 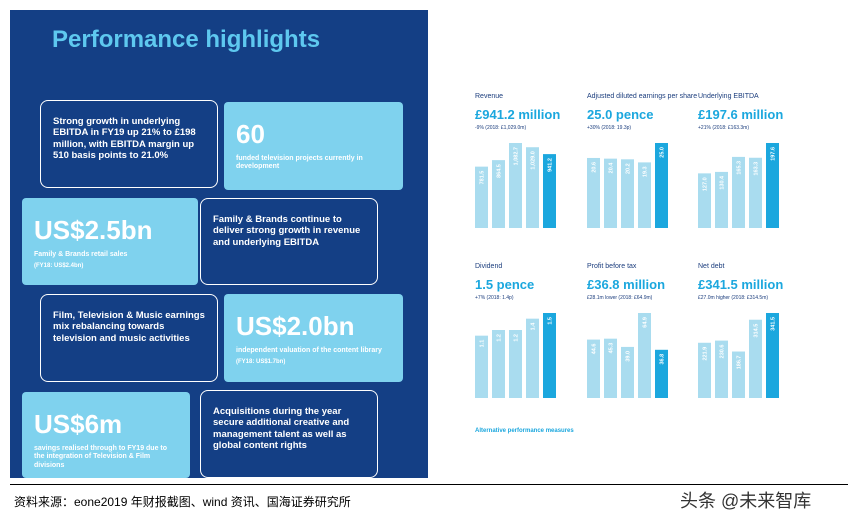 What do you see at coordinates (494, 298) in the screenshot?
I see `chart-subtitle: +7% (2018: 1.4p)` at bounding box center [494, 298].